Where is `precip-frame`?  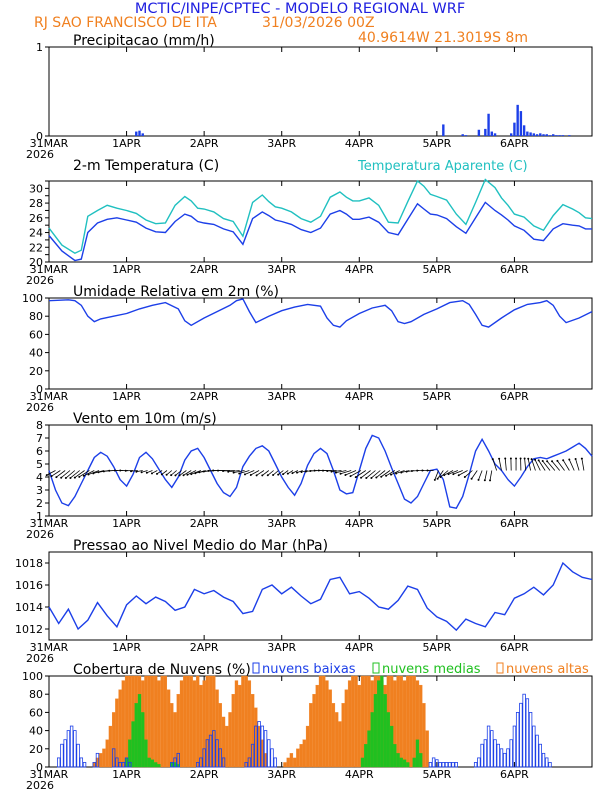 precip-frame is located at coordinates (320, 91).